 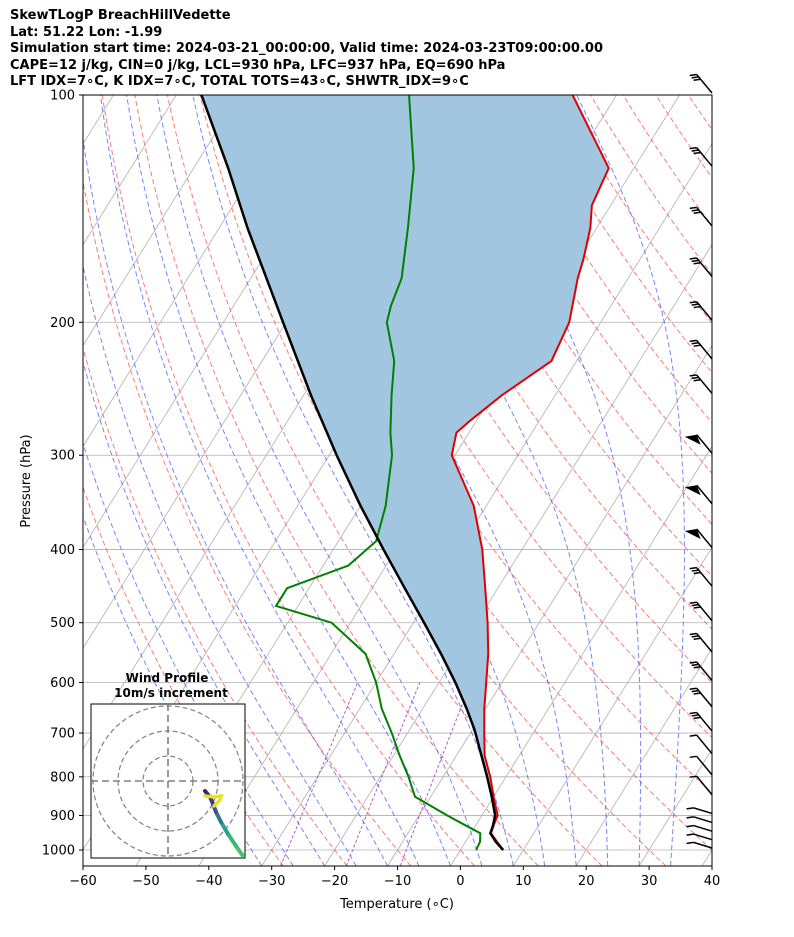 What do you see at coordinates (460, 881) in the screenshot?
I see `x-tick-label: 0` at bounding box center [460, 881].